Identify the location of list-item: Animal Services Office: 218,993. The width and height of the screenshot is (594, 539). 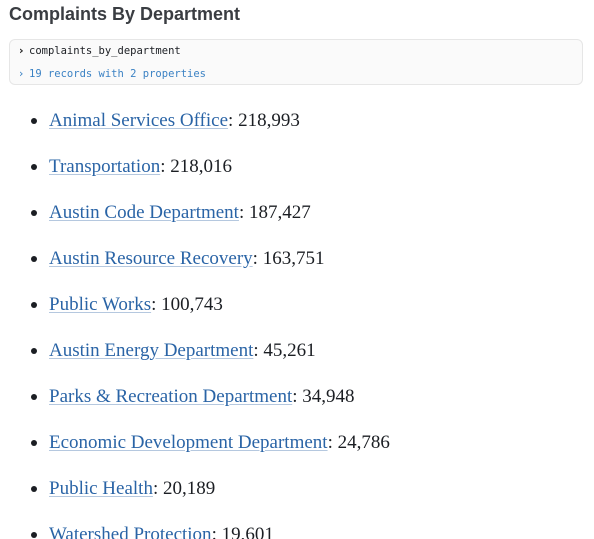
(195, 121).